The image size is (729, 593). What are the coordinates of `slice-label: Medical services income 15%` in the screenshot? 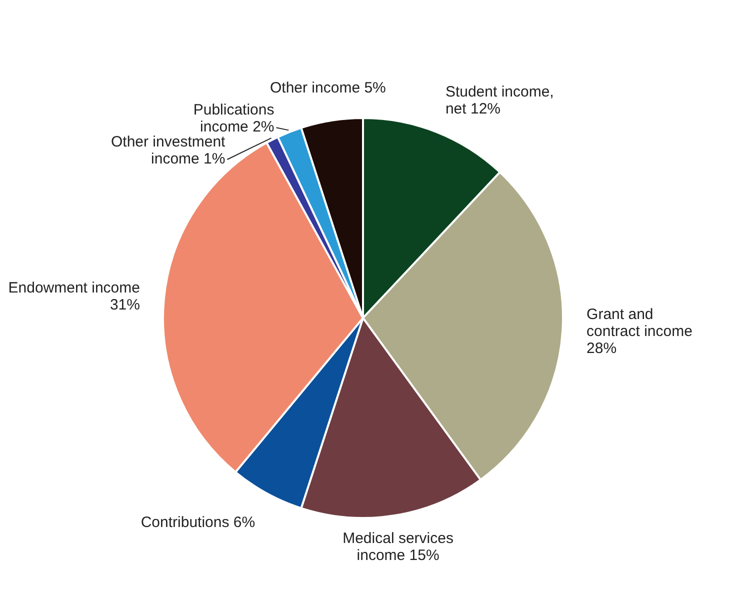 It's located at (398, 547).